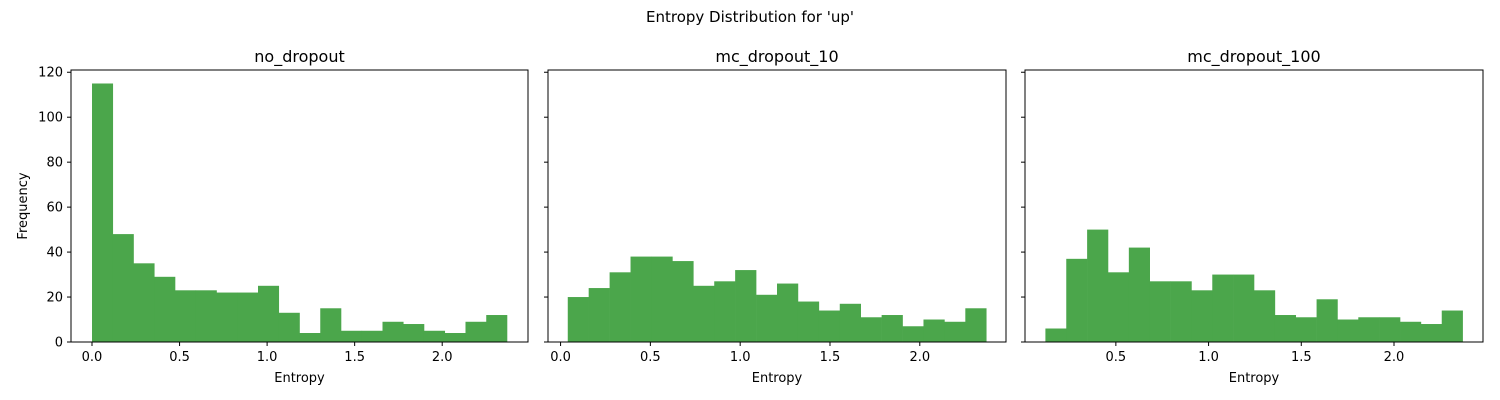 The image size is (1500, 400). Describe the element at coordinates (750, 17) in the screenshot. I see `figure-title: Entropy Distribution for 'up'` at that location.